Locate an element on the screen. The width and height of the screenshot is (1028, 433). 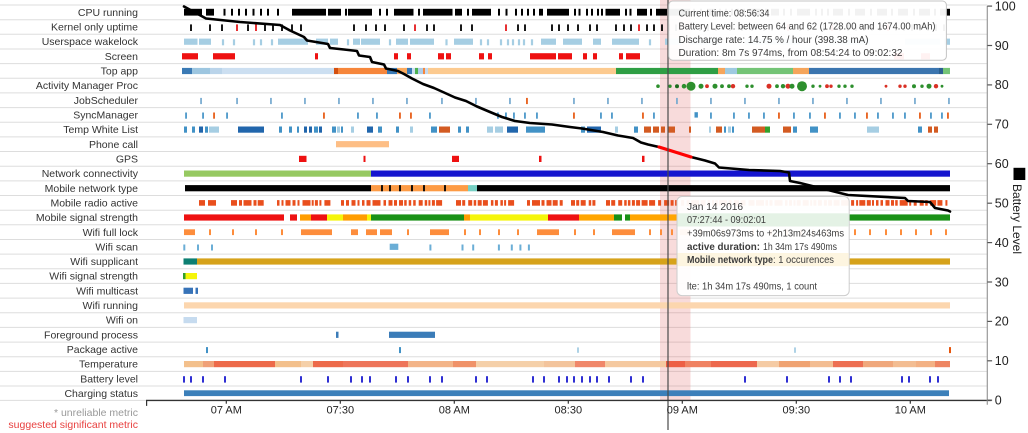
svg-text: Battery Level is located at coordinates (1017, 219).